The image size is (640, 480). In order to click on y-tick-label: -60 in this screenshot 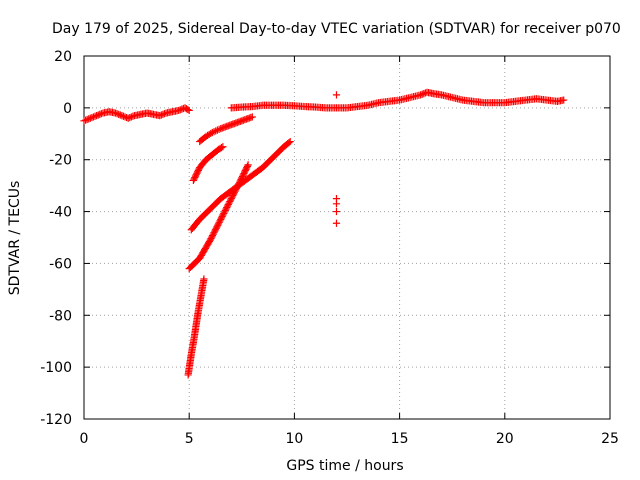, I will do `click(60, 264)`.